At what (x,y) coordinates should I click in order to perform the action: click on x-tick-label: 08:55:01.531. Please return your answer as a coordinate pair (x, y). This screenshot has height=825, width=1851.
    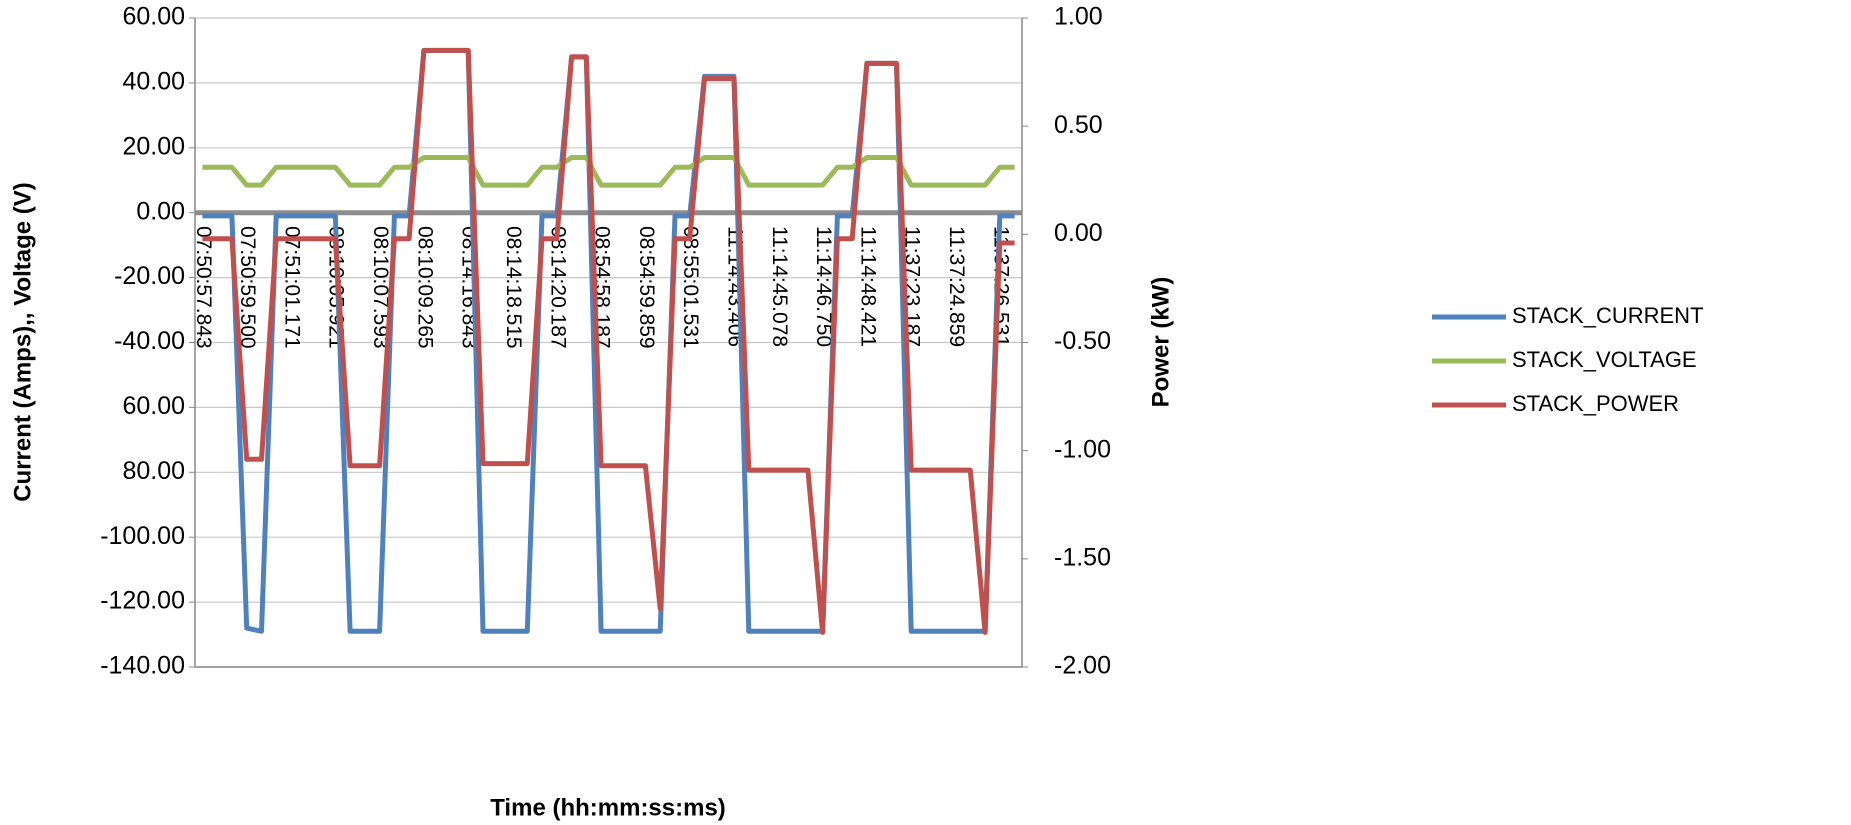
    Looking at the image, I should click on (690, 287).